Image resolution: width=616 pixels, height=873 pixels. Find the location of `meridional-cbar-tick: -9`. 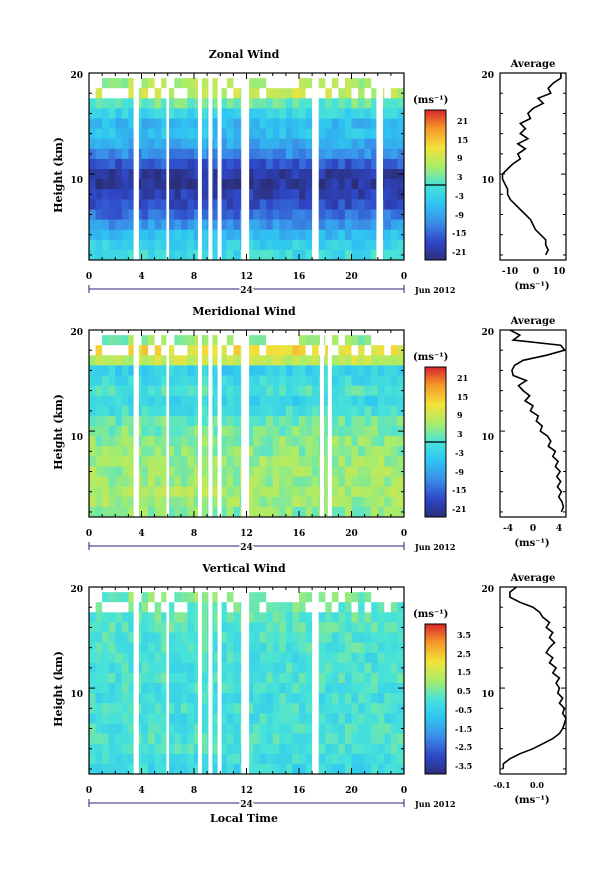

meridional-cbar-tick: -9 is located at coordinates (459, 472).